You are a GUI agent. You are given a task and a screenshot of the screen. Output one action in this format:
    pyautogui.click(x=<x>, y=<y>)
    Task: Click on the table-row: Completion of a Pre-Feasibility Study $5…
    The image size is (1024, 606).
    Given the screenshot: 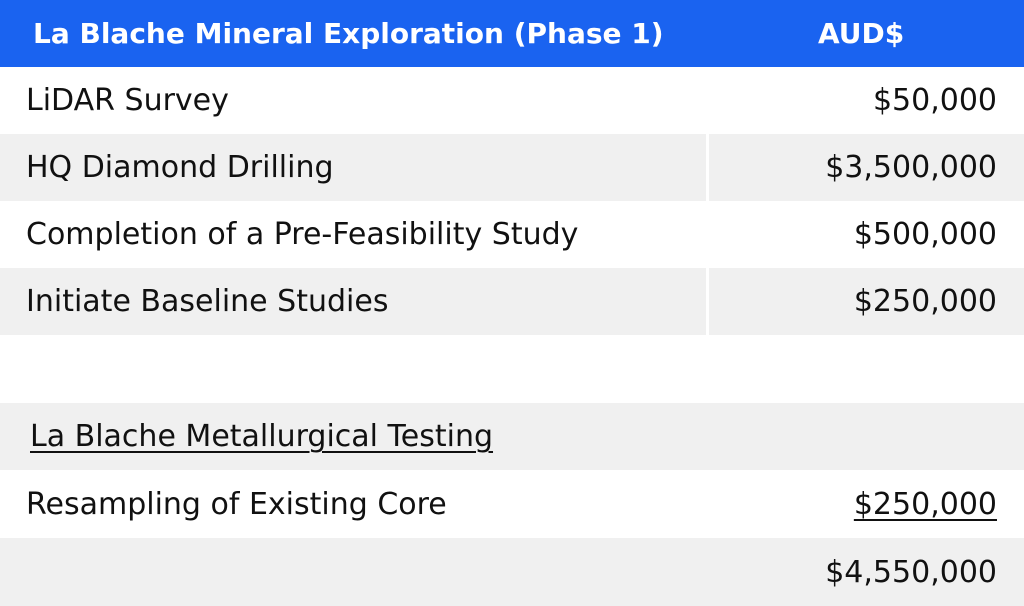 What is the action you would take?
    pyautogui.click(x=512, y=234)
    